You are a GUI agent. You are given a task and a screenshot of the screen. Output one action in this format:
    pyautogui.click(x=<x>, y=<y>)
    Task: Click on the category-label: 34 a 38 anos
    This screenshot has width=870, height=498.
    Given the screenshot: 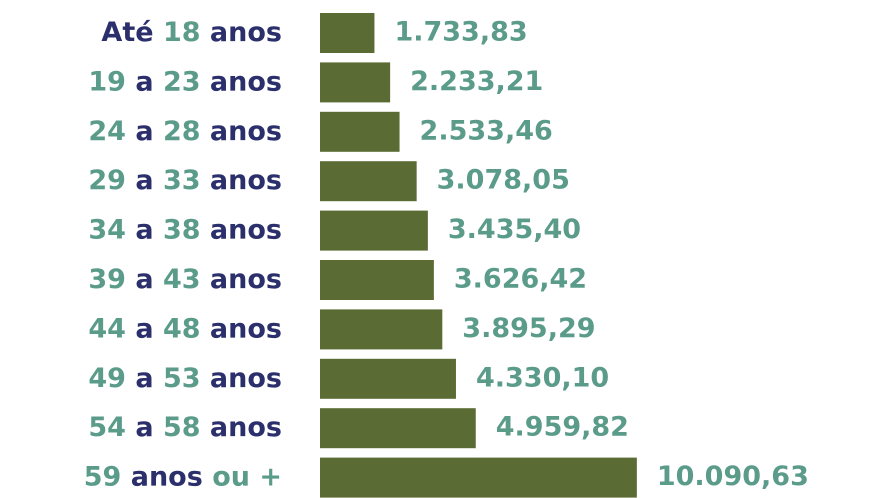 What is the action you would take?
    pyautogui.click(x=185, y=229)
    